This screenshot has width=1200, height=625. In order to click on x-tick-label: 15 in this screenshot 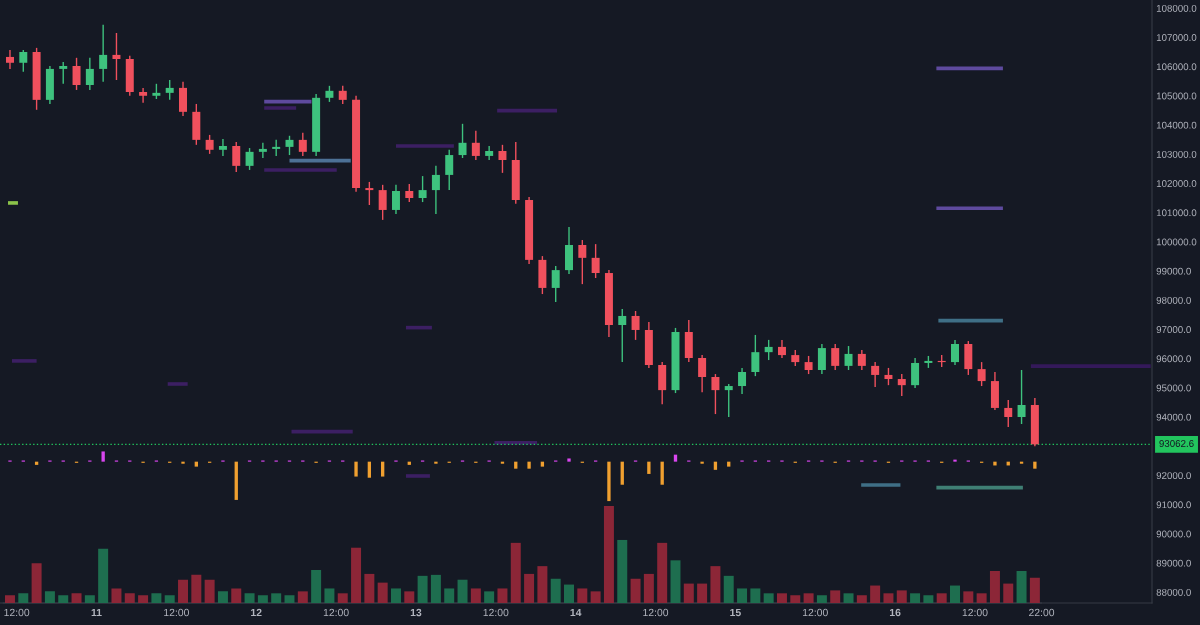, I will do `click(735, 612)`.